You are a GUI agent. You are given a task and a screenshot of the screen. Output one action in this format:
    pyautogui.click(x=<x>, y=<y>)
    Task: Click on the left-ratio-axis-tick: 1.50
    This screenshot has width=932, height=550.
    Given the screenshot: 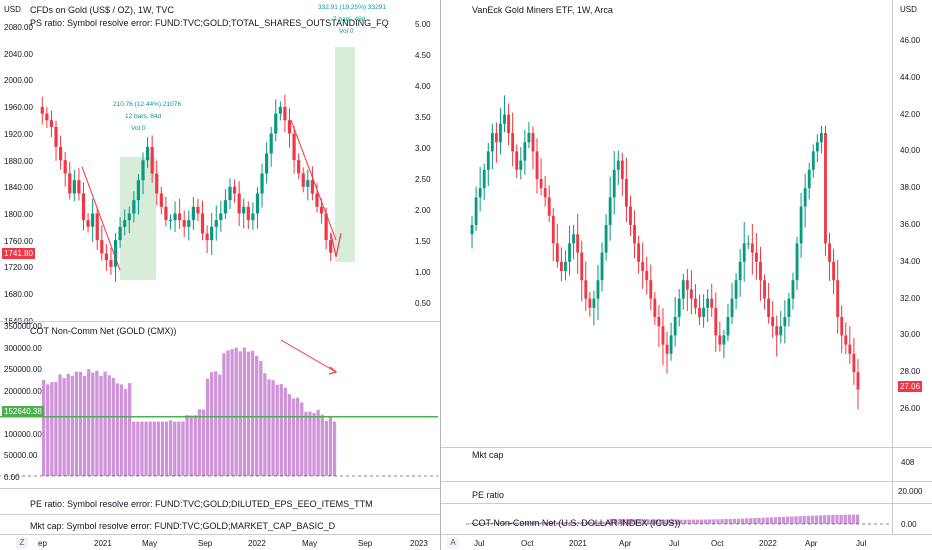 What is the action you would take?
    pyautogui.click(x=423, y=241)
    